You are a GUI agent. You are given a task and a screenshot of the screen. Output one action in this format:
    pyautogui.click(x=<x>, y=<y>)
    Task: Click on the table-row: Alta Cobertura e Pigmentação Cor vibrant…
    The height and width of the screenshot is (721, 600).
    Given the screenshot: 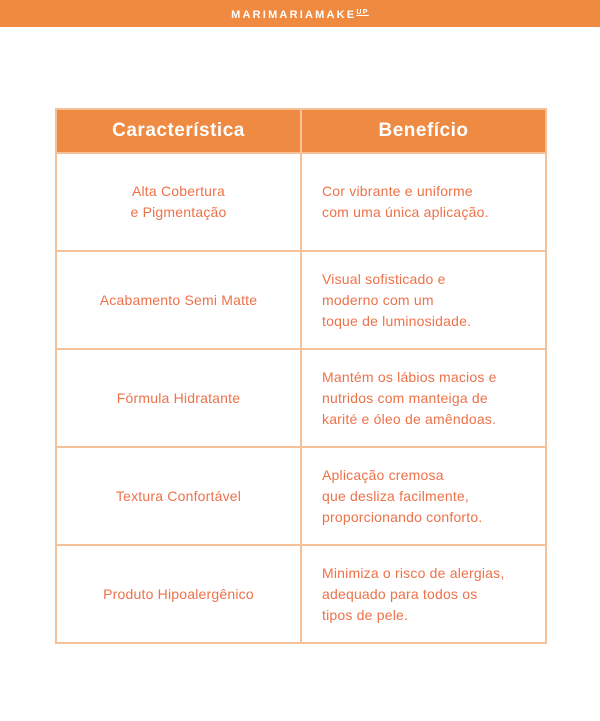 What is the action you would take?
    pyautogui.click(x=301, y=202)
    